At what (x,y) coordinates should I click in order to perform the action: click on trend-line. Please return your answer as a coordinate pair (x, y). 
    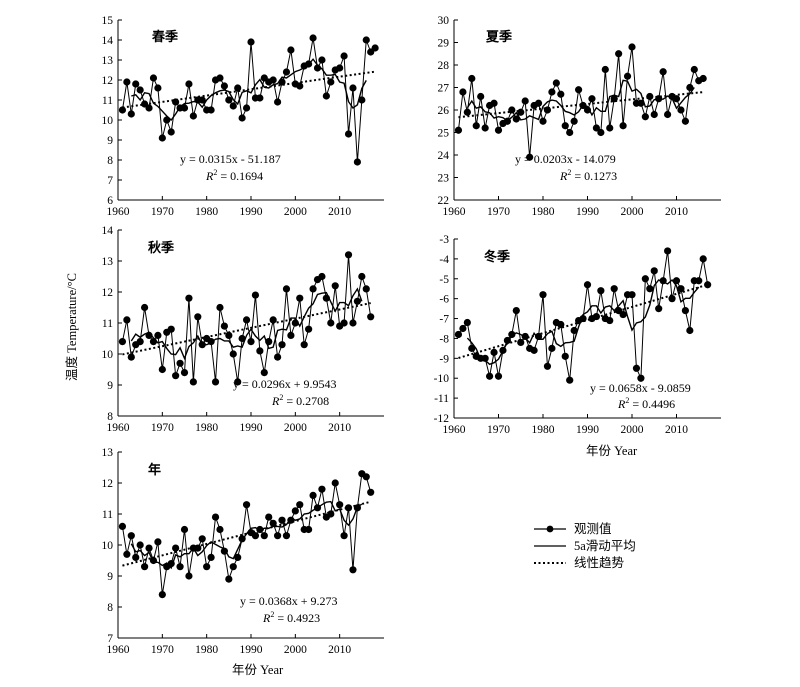
    Looking at the image, I should click on (583, 321).